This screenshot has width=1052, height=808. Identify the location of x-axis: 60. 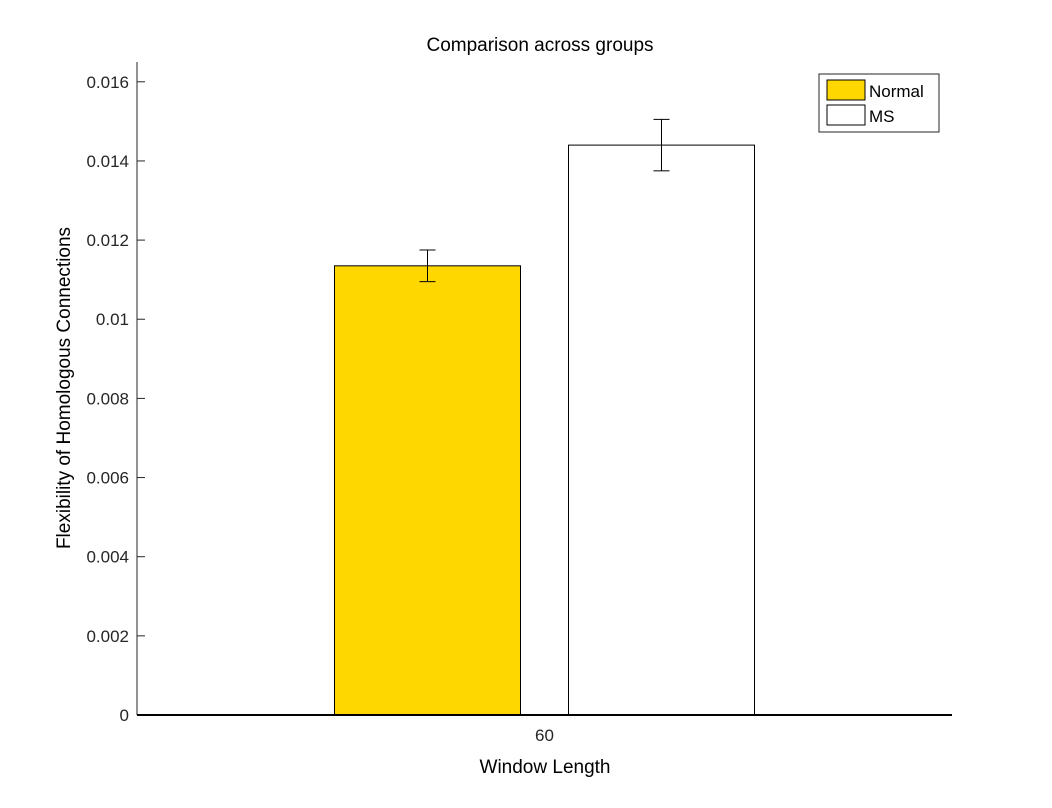
(544, 729).